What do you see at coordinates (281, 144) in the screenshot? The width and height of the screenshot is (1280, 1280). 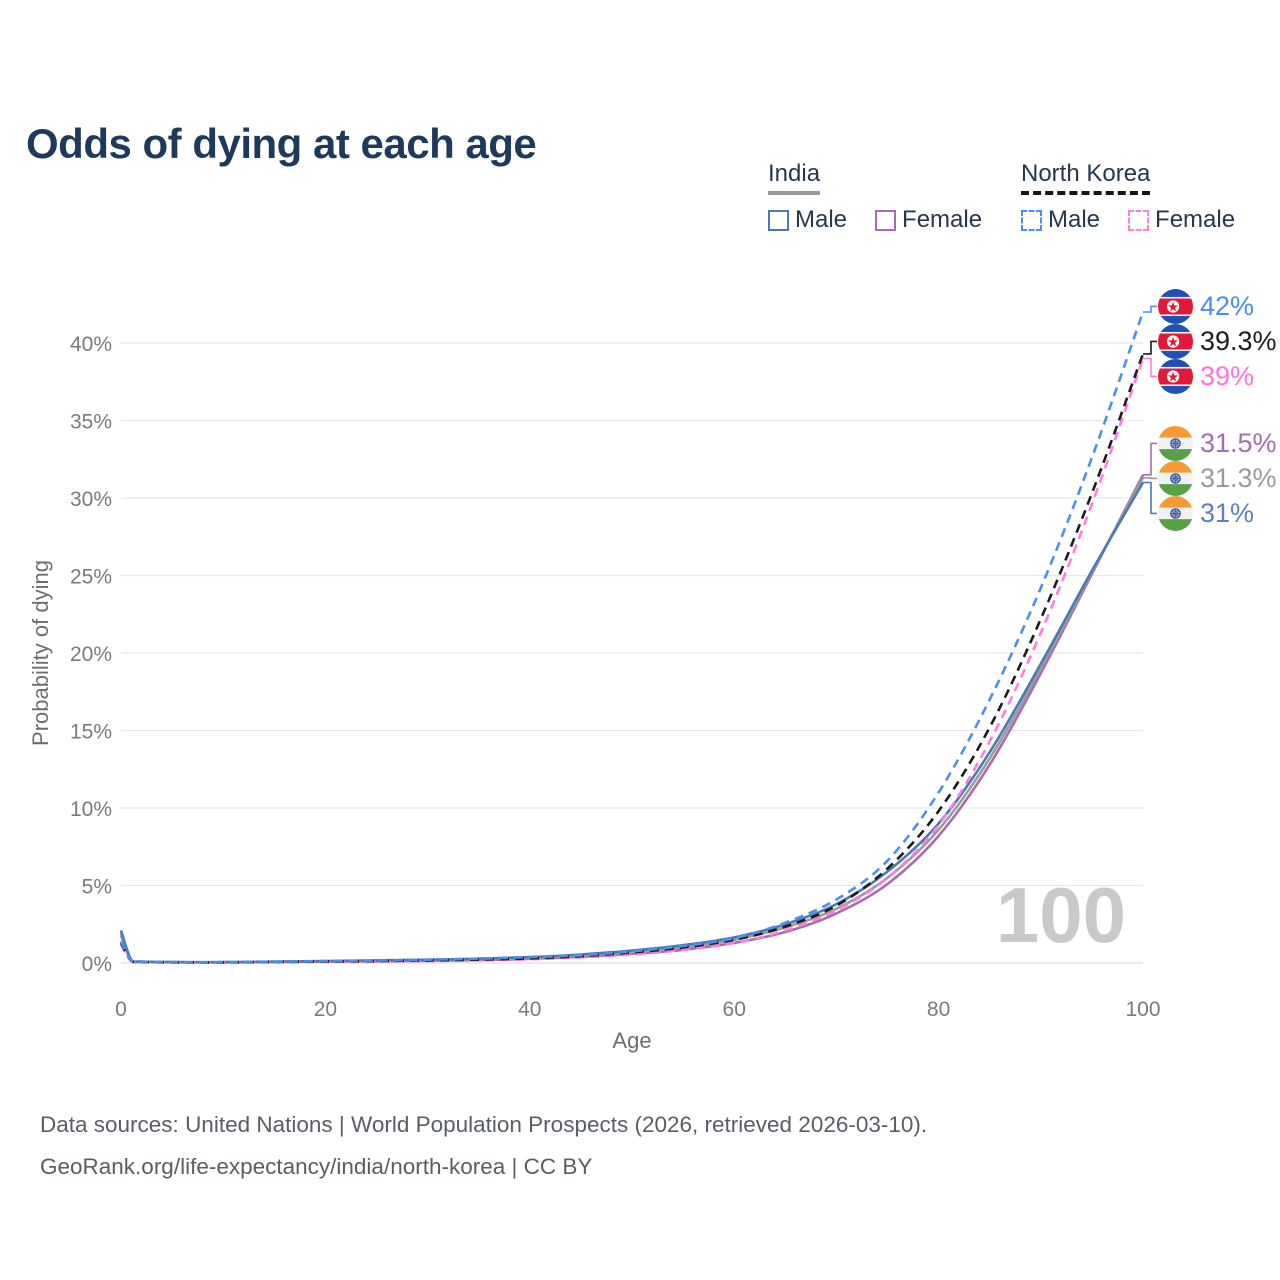 I see `page-title: Odds of dying at each age` at bounding box center [281, 144].